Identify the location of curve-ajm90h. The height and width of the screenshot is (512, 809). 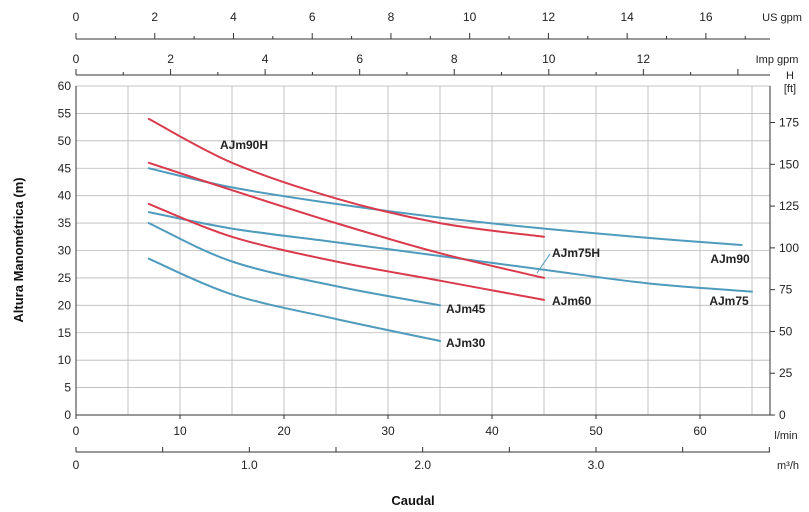
(346, 177).